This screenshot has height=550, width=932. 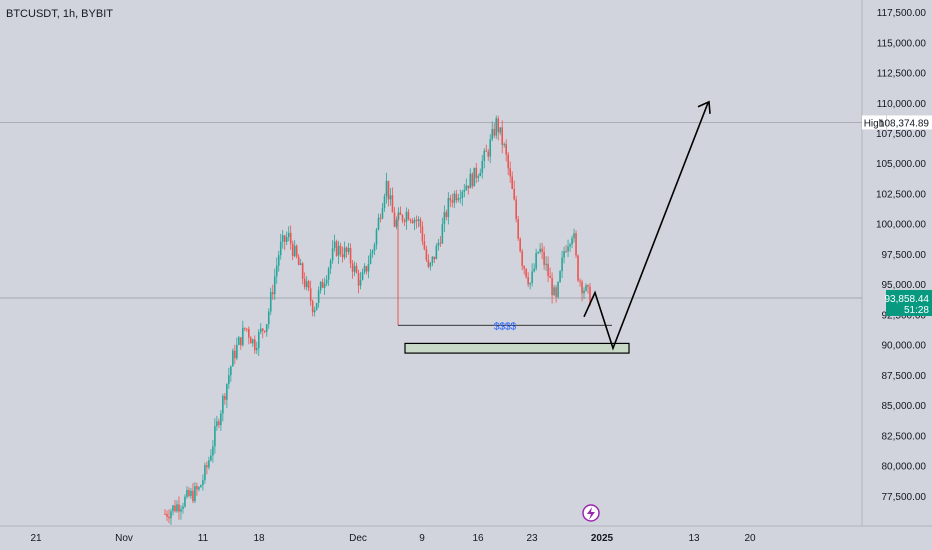 I want to click on demand-zone, so click(x=517, y=348).